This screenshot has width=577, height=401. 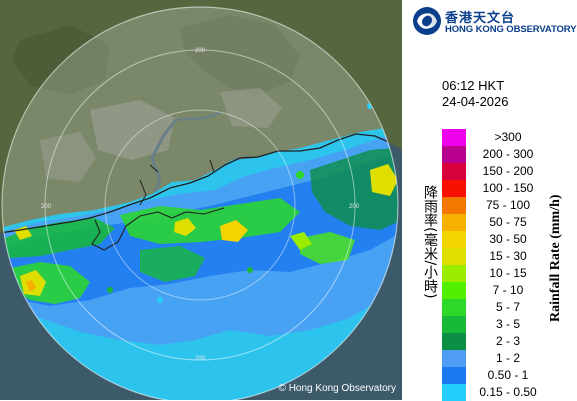 What do you see at coordinates (508, 154) in the screenshot?
I see `legend-label: 200 - 300` at bounding box center [508, 154].